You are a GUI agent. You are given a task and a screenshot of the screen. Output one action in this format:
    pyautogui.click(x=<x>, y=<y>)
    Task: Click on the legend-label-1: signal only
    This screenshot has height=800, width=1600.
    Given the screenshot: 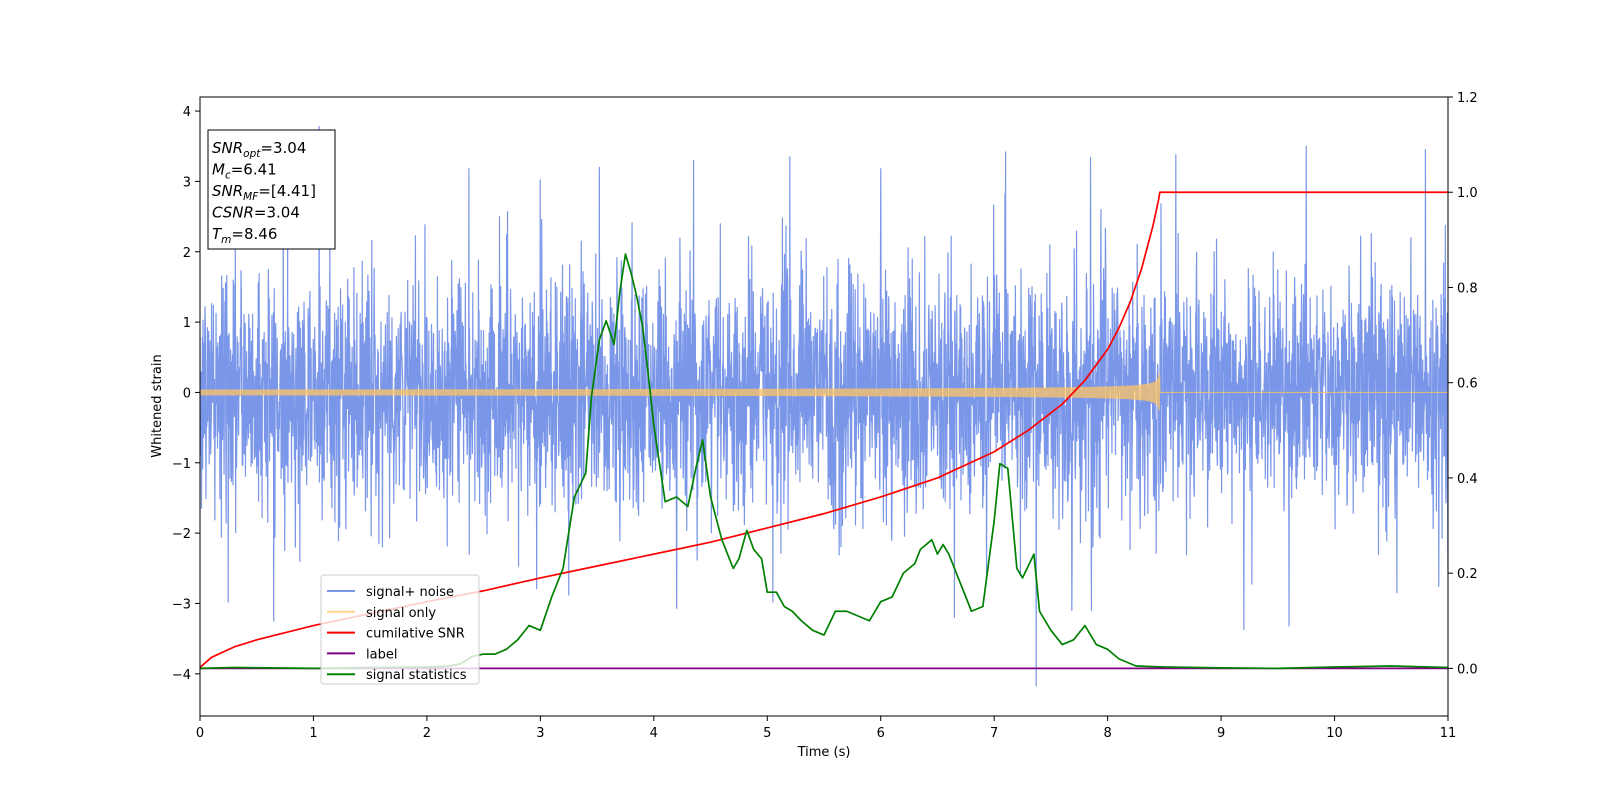 What is the action you would take?
    pyautogui.click(x=401, y=613)
    